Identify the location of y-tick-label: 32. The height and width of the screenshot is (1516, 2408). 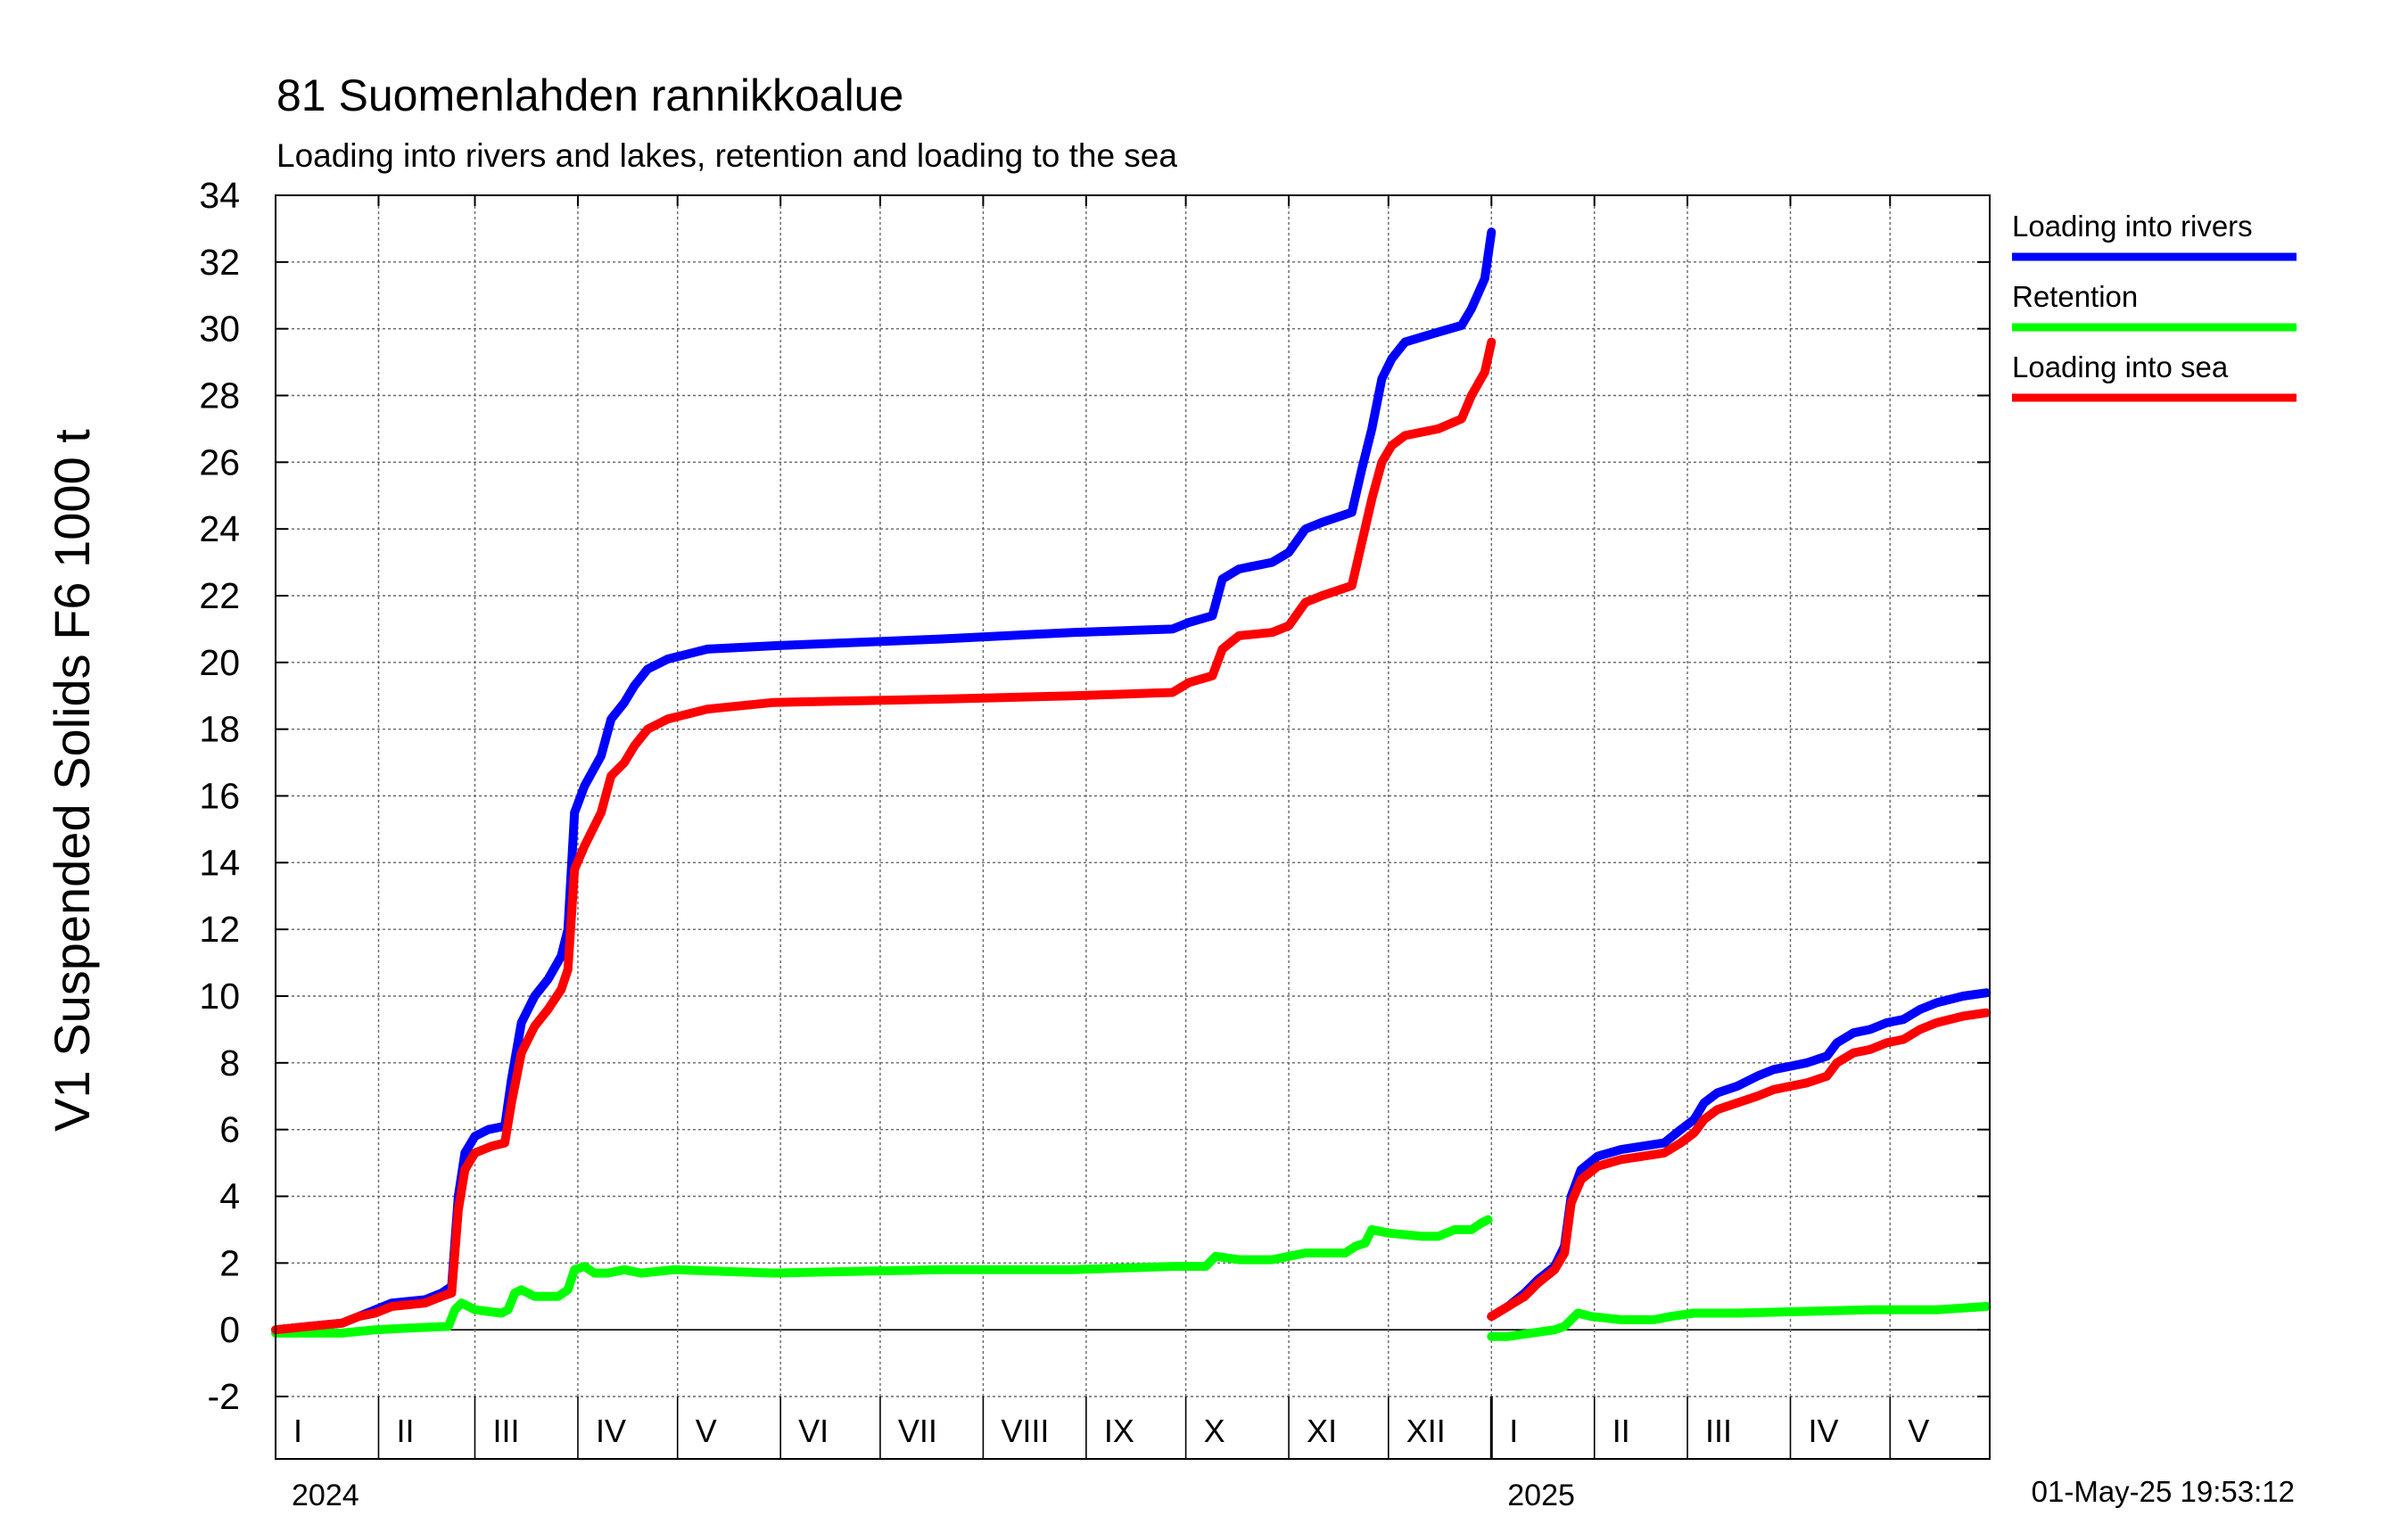
(219, 262).